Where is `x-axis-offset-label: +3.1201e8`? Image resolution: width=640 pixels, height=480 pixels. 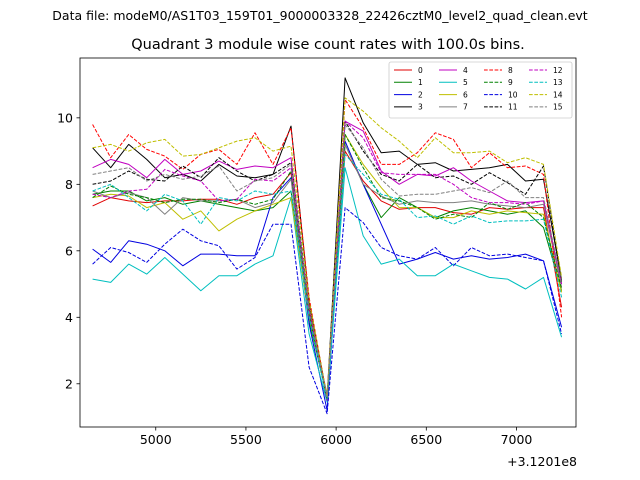 x-axis-offset-label: +3.1201e8 is located at coordinates (542, 461).